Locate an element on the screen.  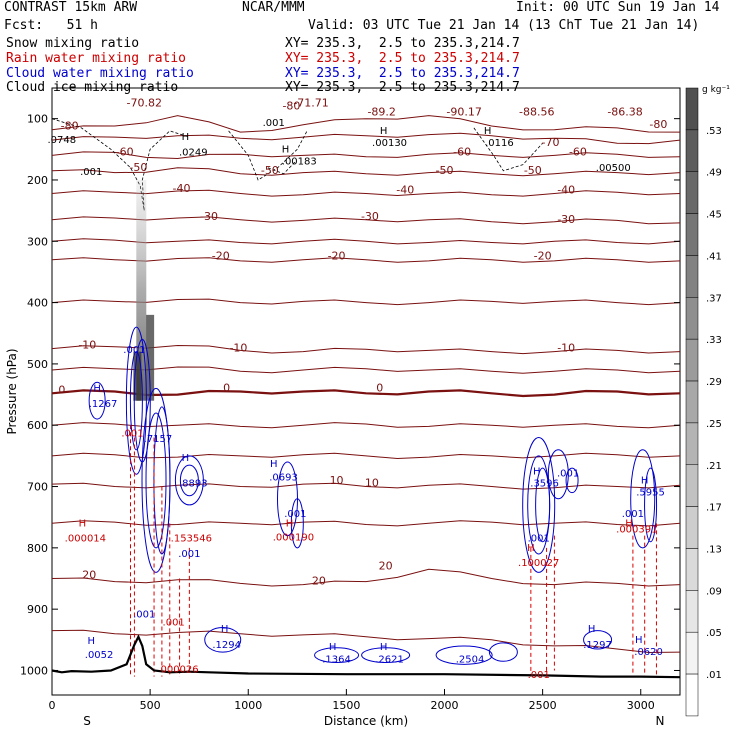
colorbar-label: .17 is located at coordinates (714, 508).